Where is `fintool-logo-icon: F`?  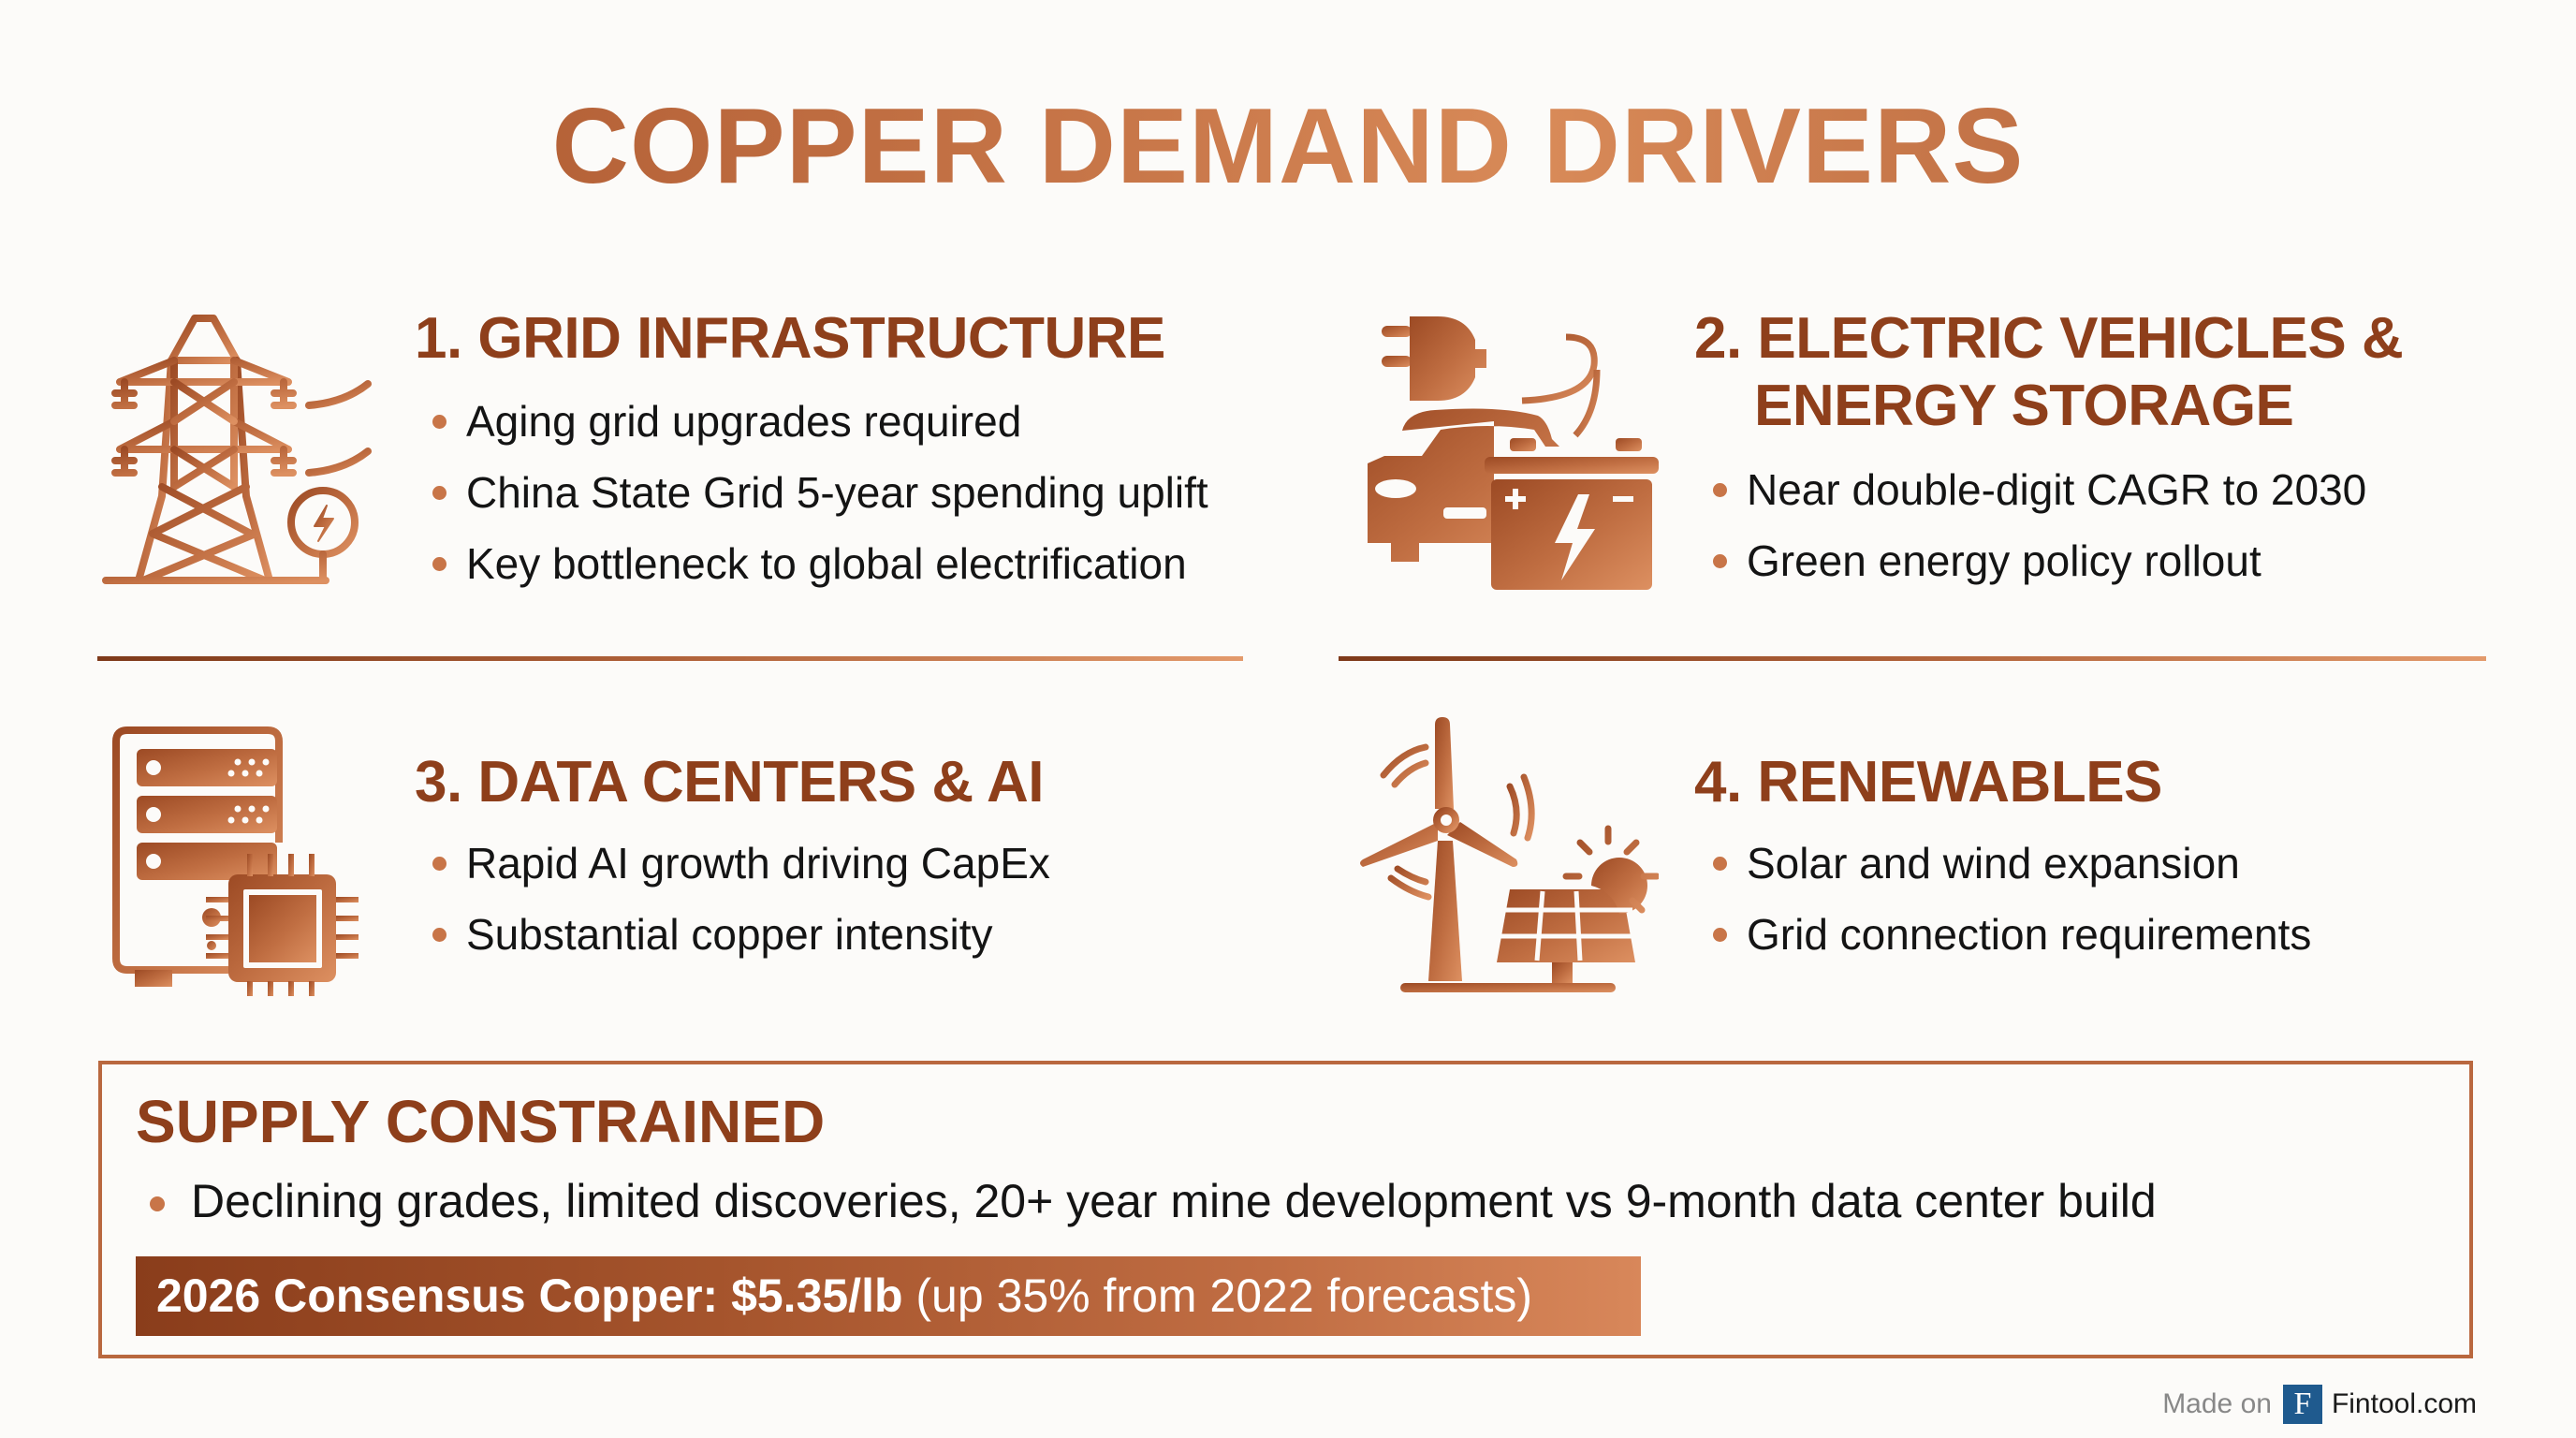
fintool-logo-icon: F is located at coordinates (2302, 1404).